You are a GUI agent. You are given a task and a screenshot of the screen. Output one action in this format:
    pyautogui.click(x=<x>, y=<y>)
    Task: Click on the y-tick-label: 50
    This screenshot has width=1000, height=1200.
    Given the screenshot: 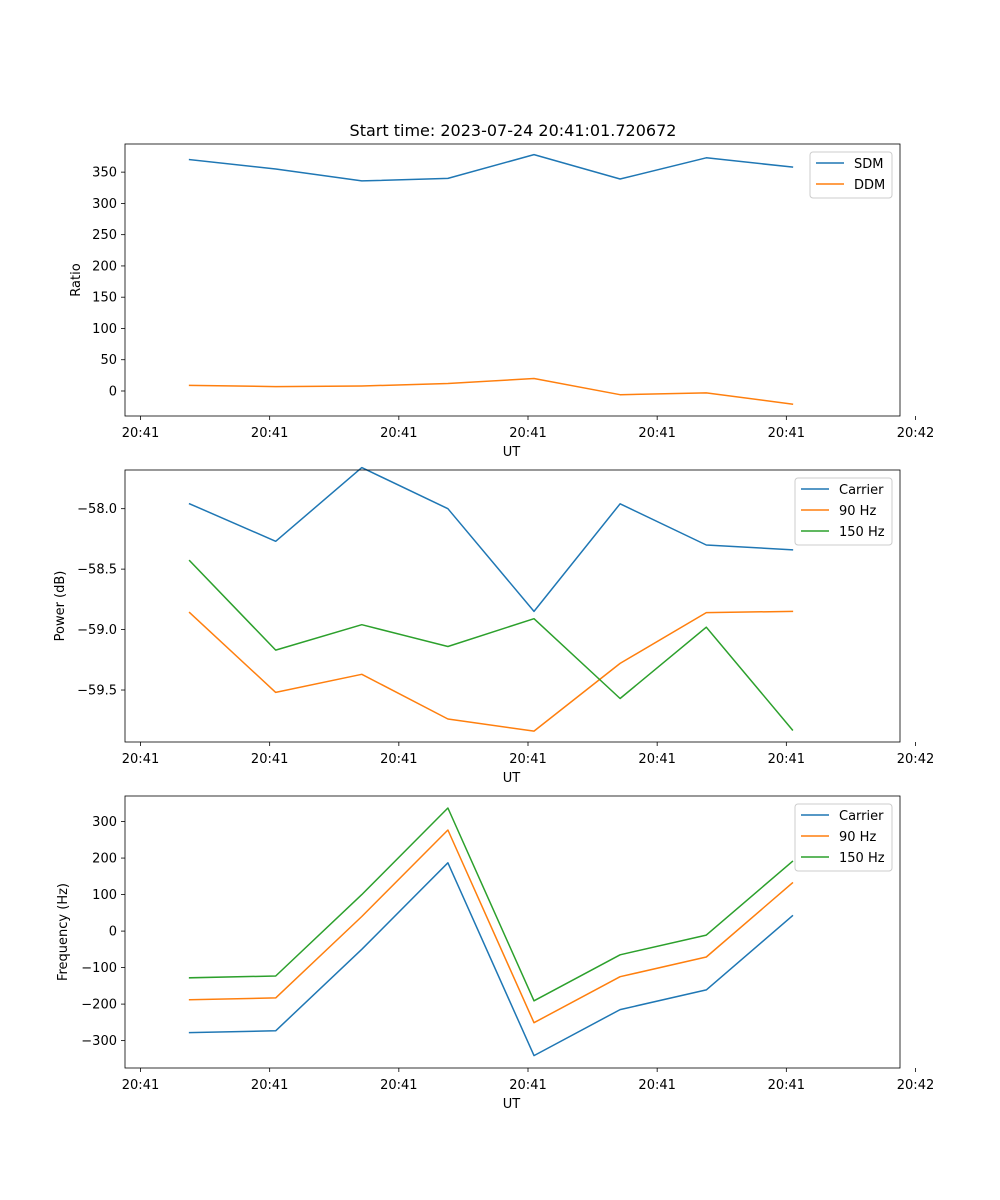 What is the action you would take?
    pyautogui.click(x=108, y=360)
    